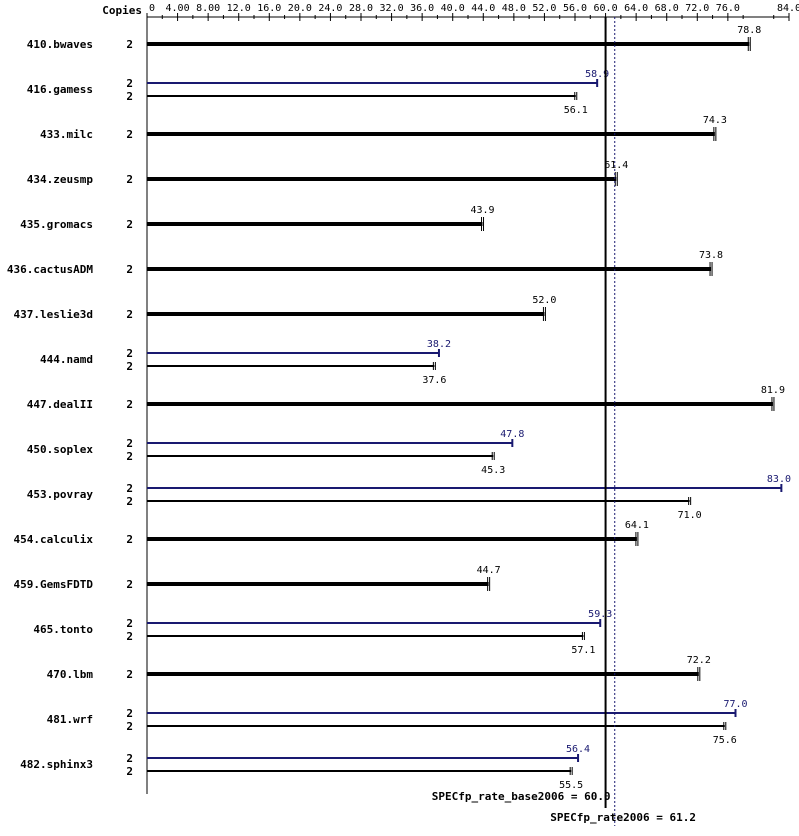 Image resolution: width=799 pixels, height=836 pixels. Describe the element at coordinates (725, 740) in the screenshot. I see `base-value-label: 75.6` at that location.